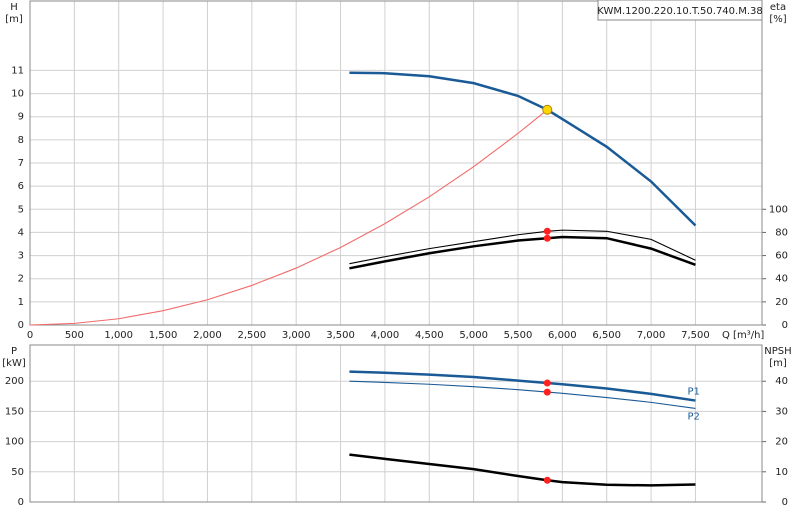 Image resolution: width=800 pixels, height=520 pixels. I want to click on y-tick-label: 9, so click(21, 117).